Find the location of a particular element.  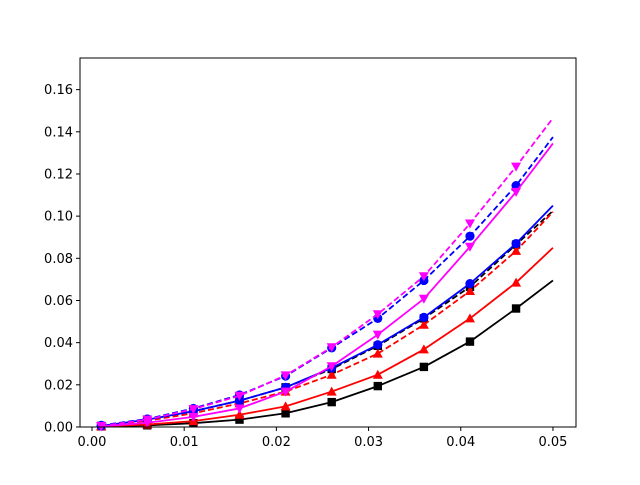

y-tick-label-2: 0.02 is located at coordinates (58, 385).